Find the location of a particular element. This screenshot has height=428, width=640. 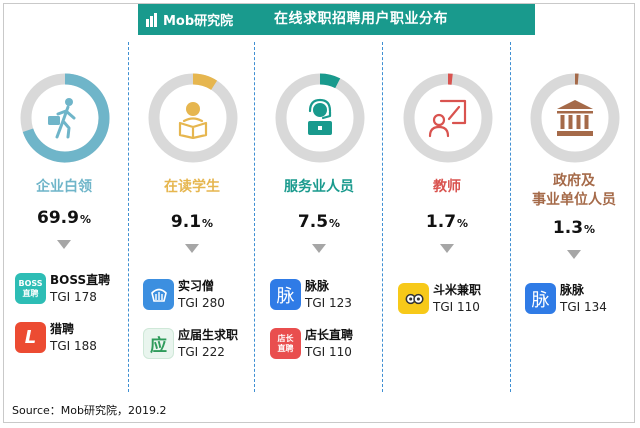

header-bar: Mob研究院 在线求职招聘用户职业分布 is located at coordinates (336, 19).